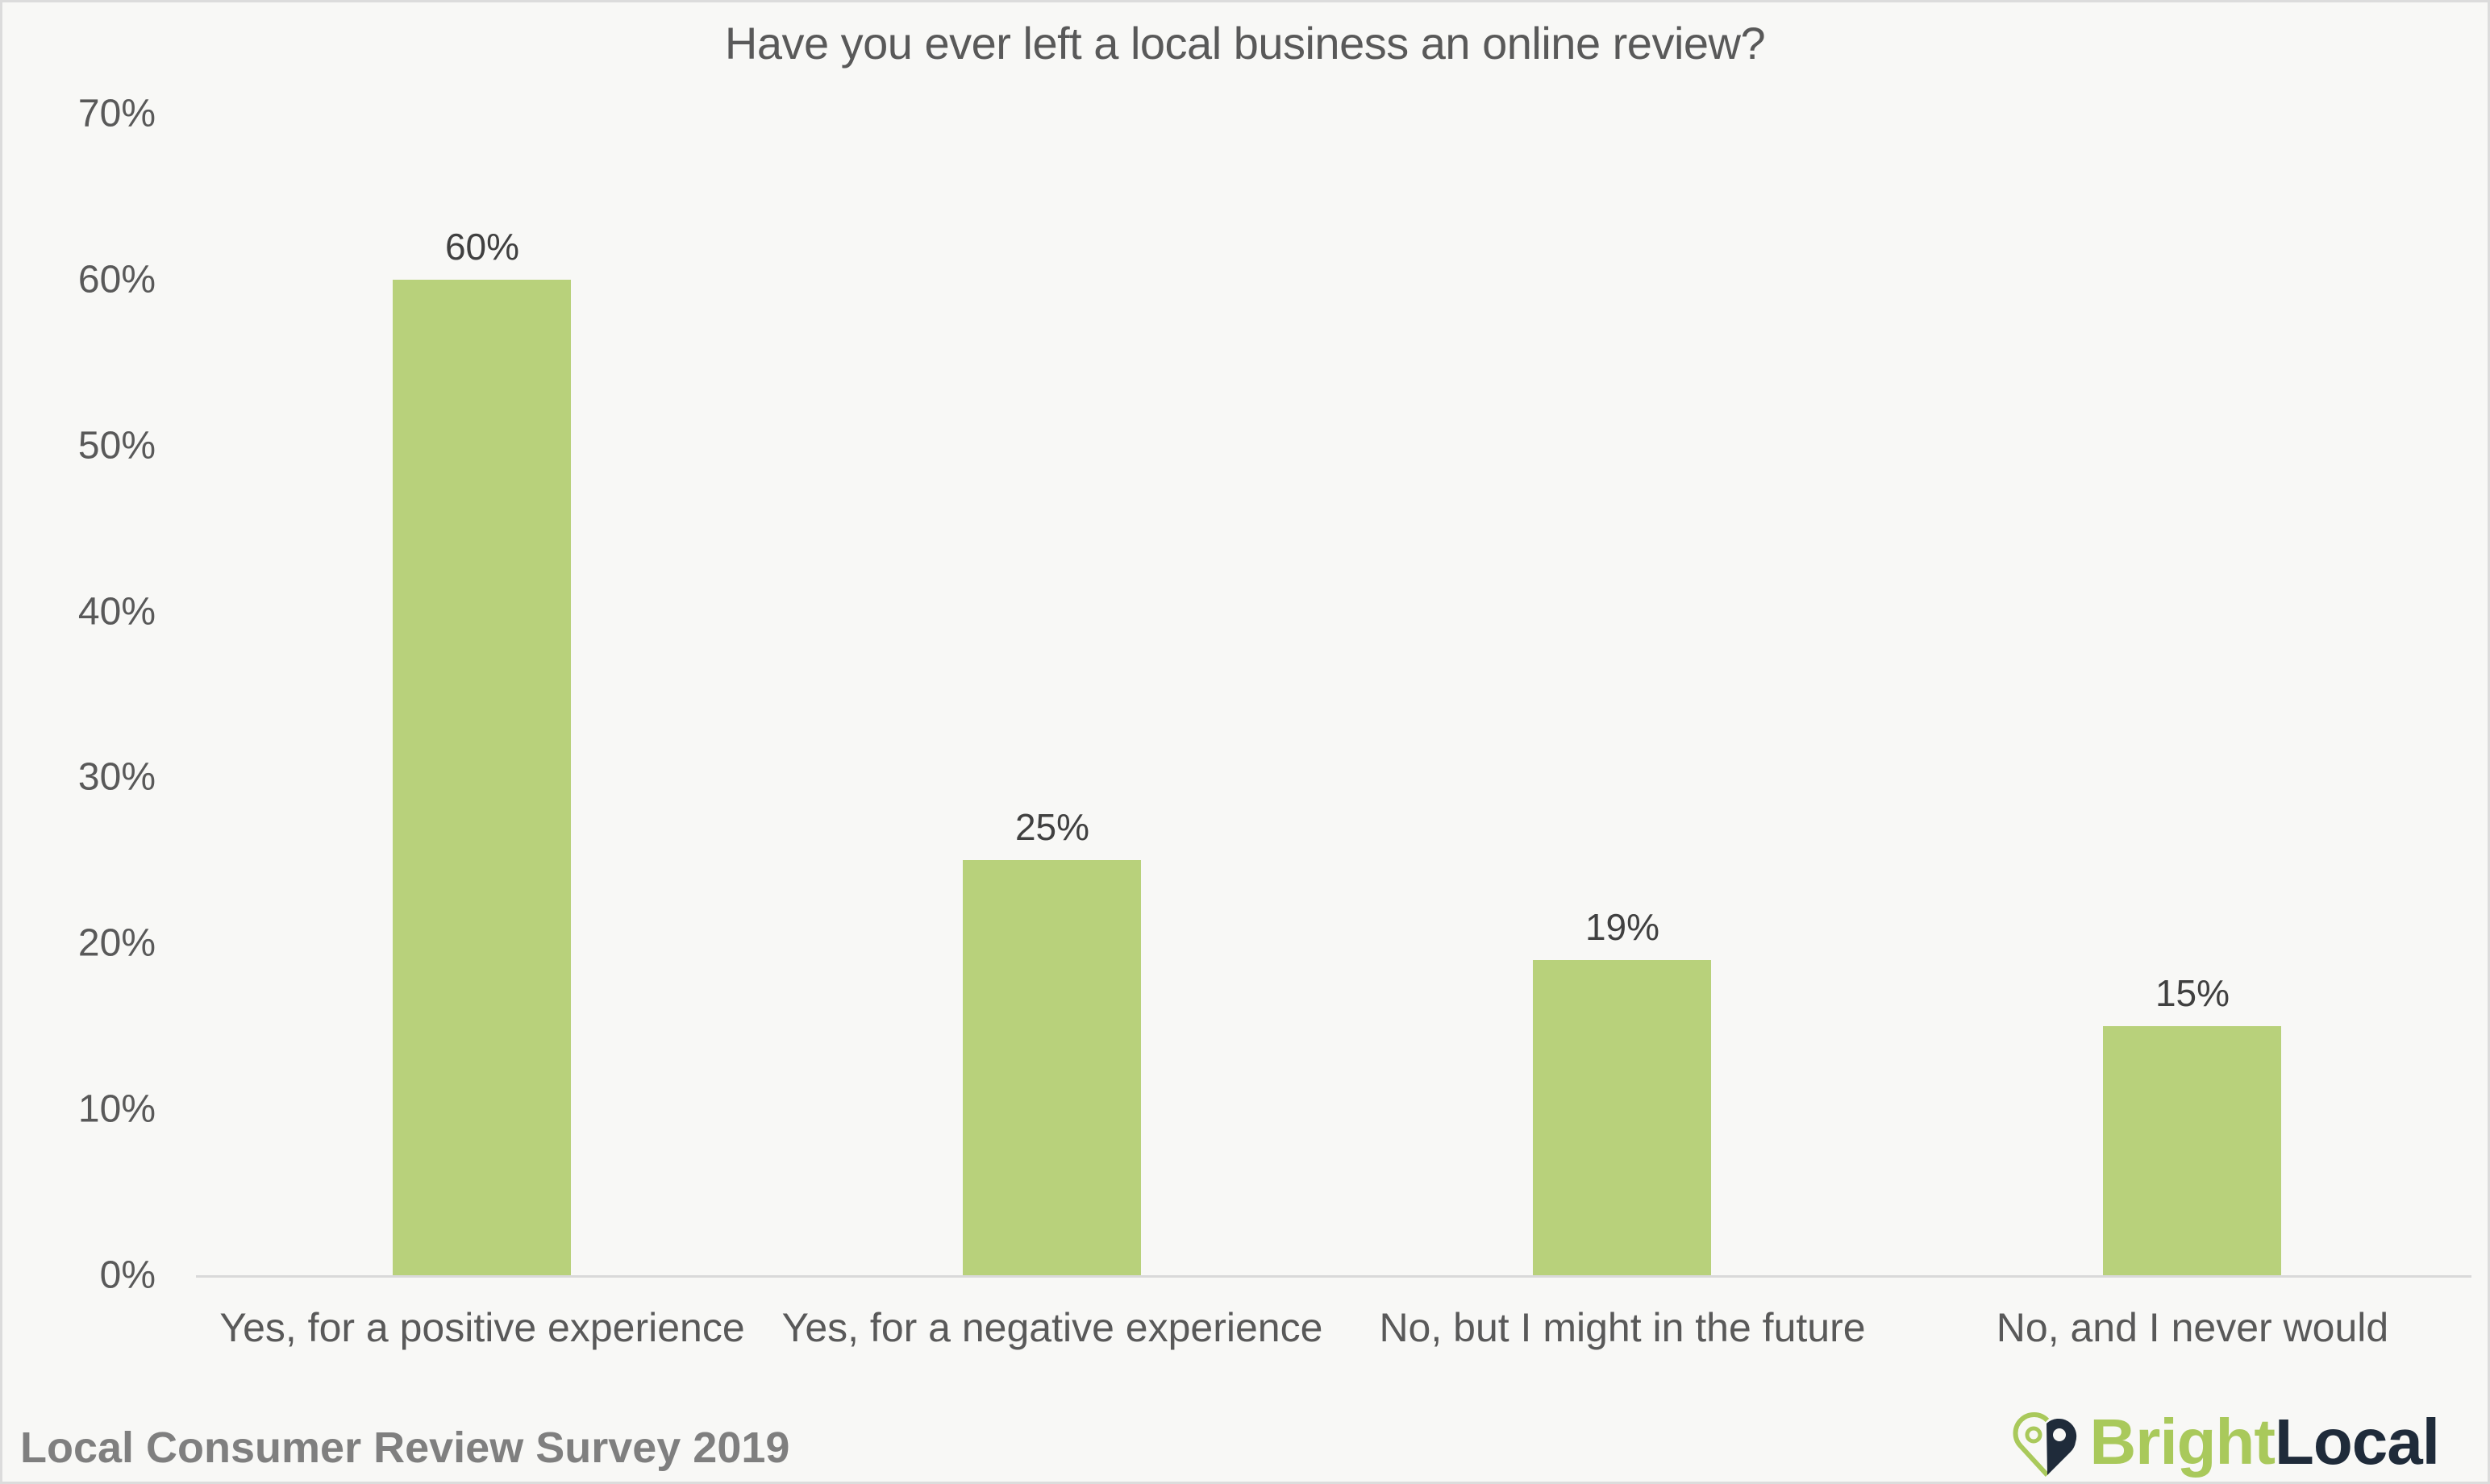 The width and height of the screenshot is (2490, 1484). I want to click on logo-text-local: Local, so click(2357, 1442).